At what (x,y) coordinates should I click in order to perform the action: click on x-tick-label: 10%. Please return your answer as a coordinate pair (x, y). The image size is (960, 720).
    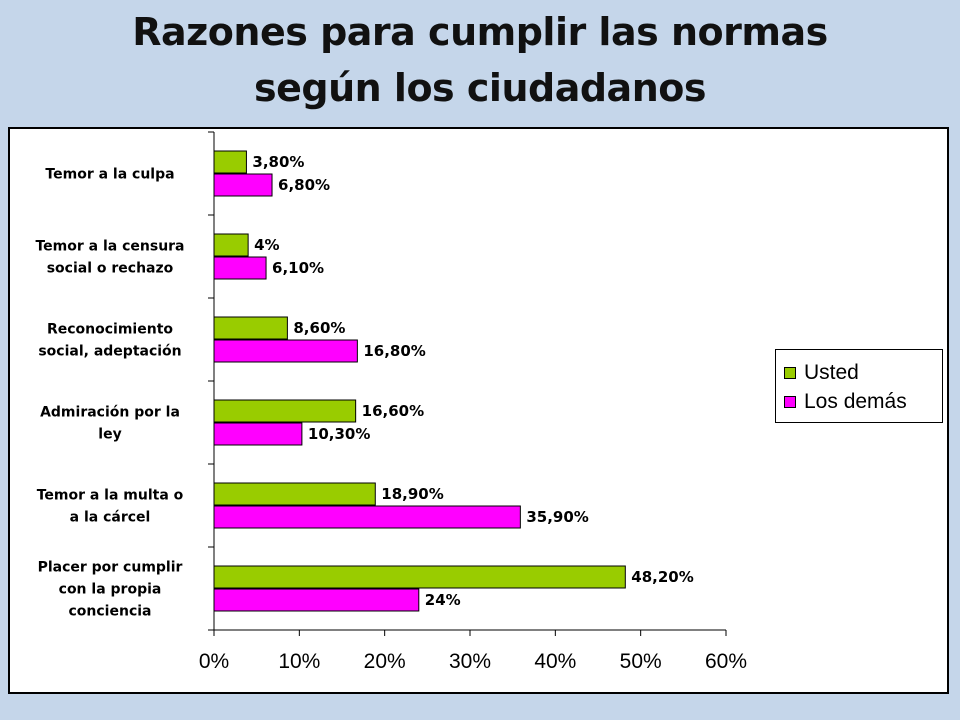
    Looking at the image, I should click on (299, 661).